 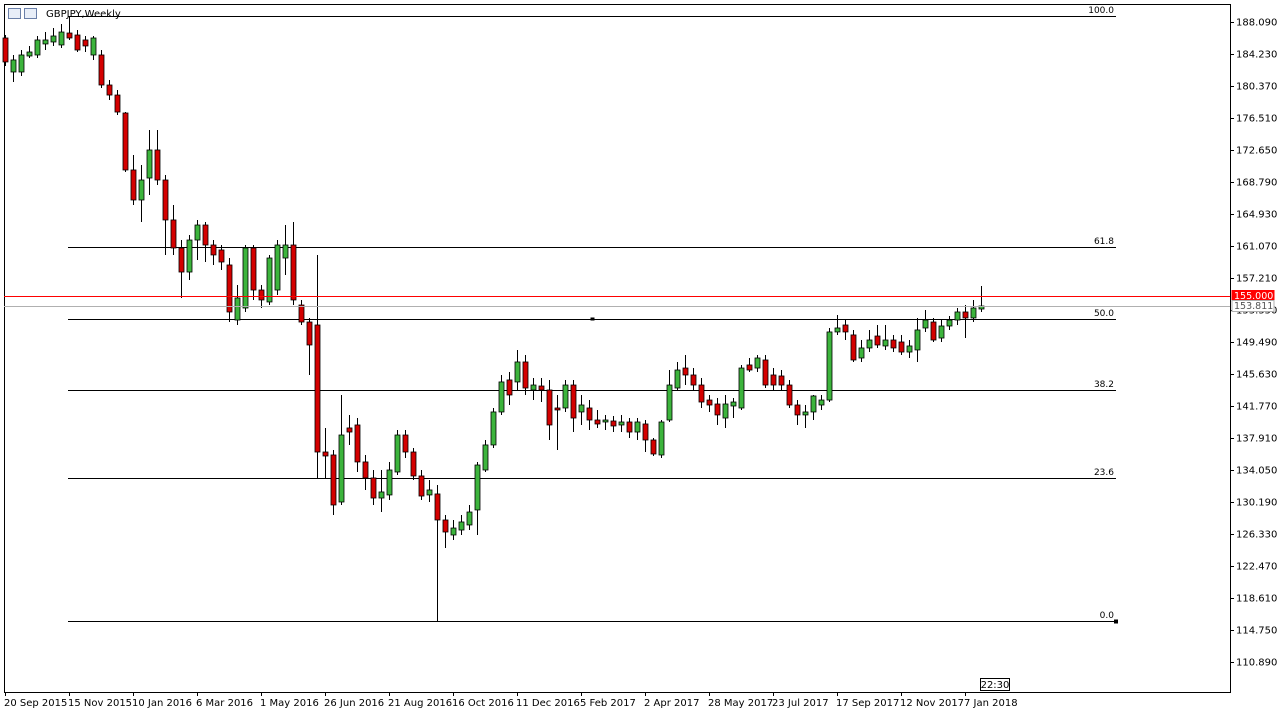 I want to click on y-tick-label: 118.610, so click(x=1256, y=599).